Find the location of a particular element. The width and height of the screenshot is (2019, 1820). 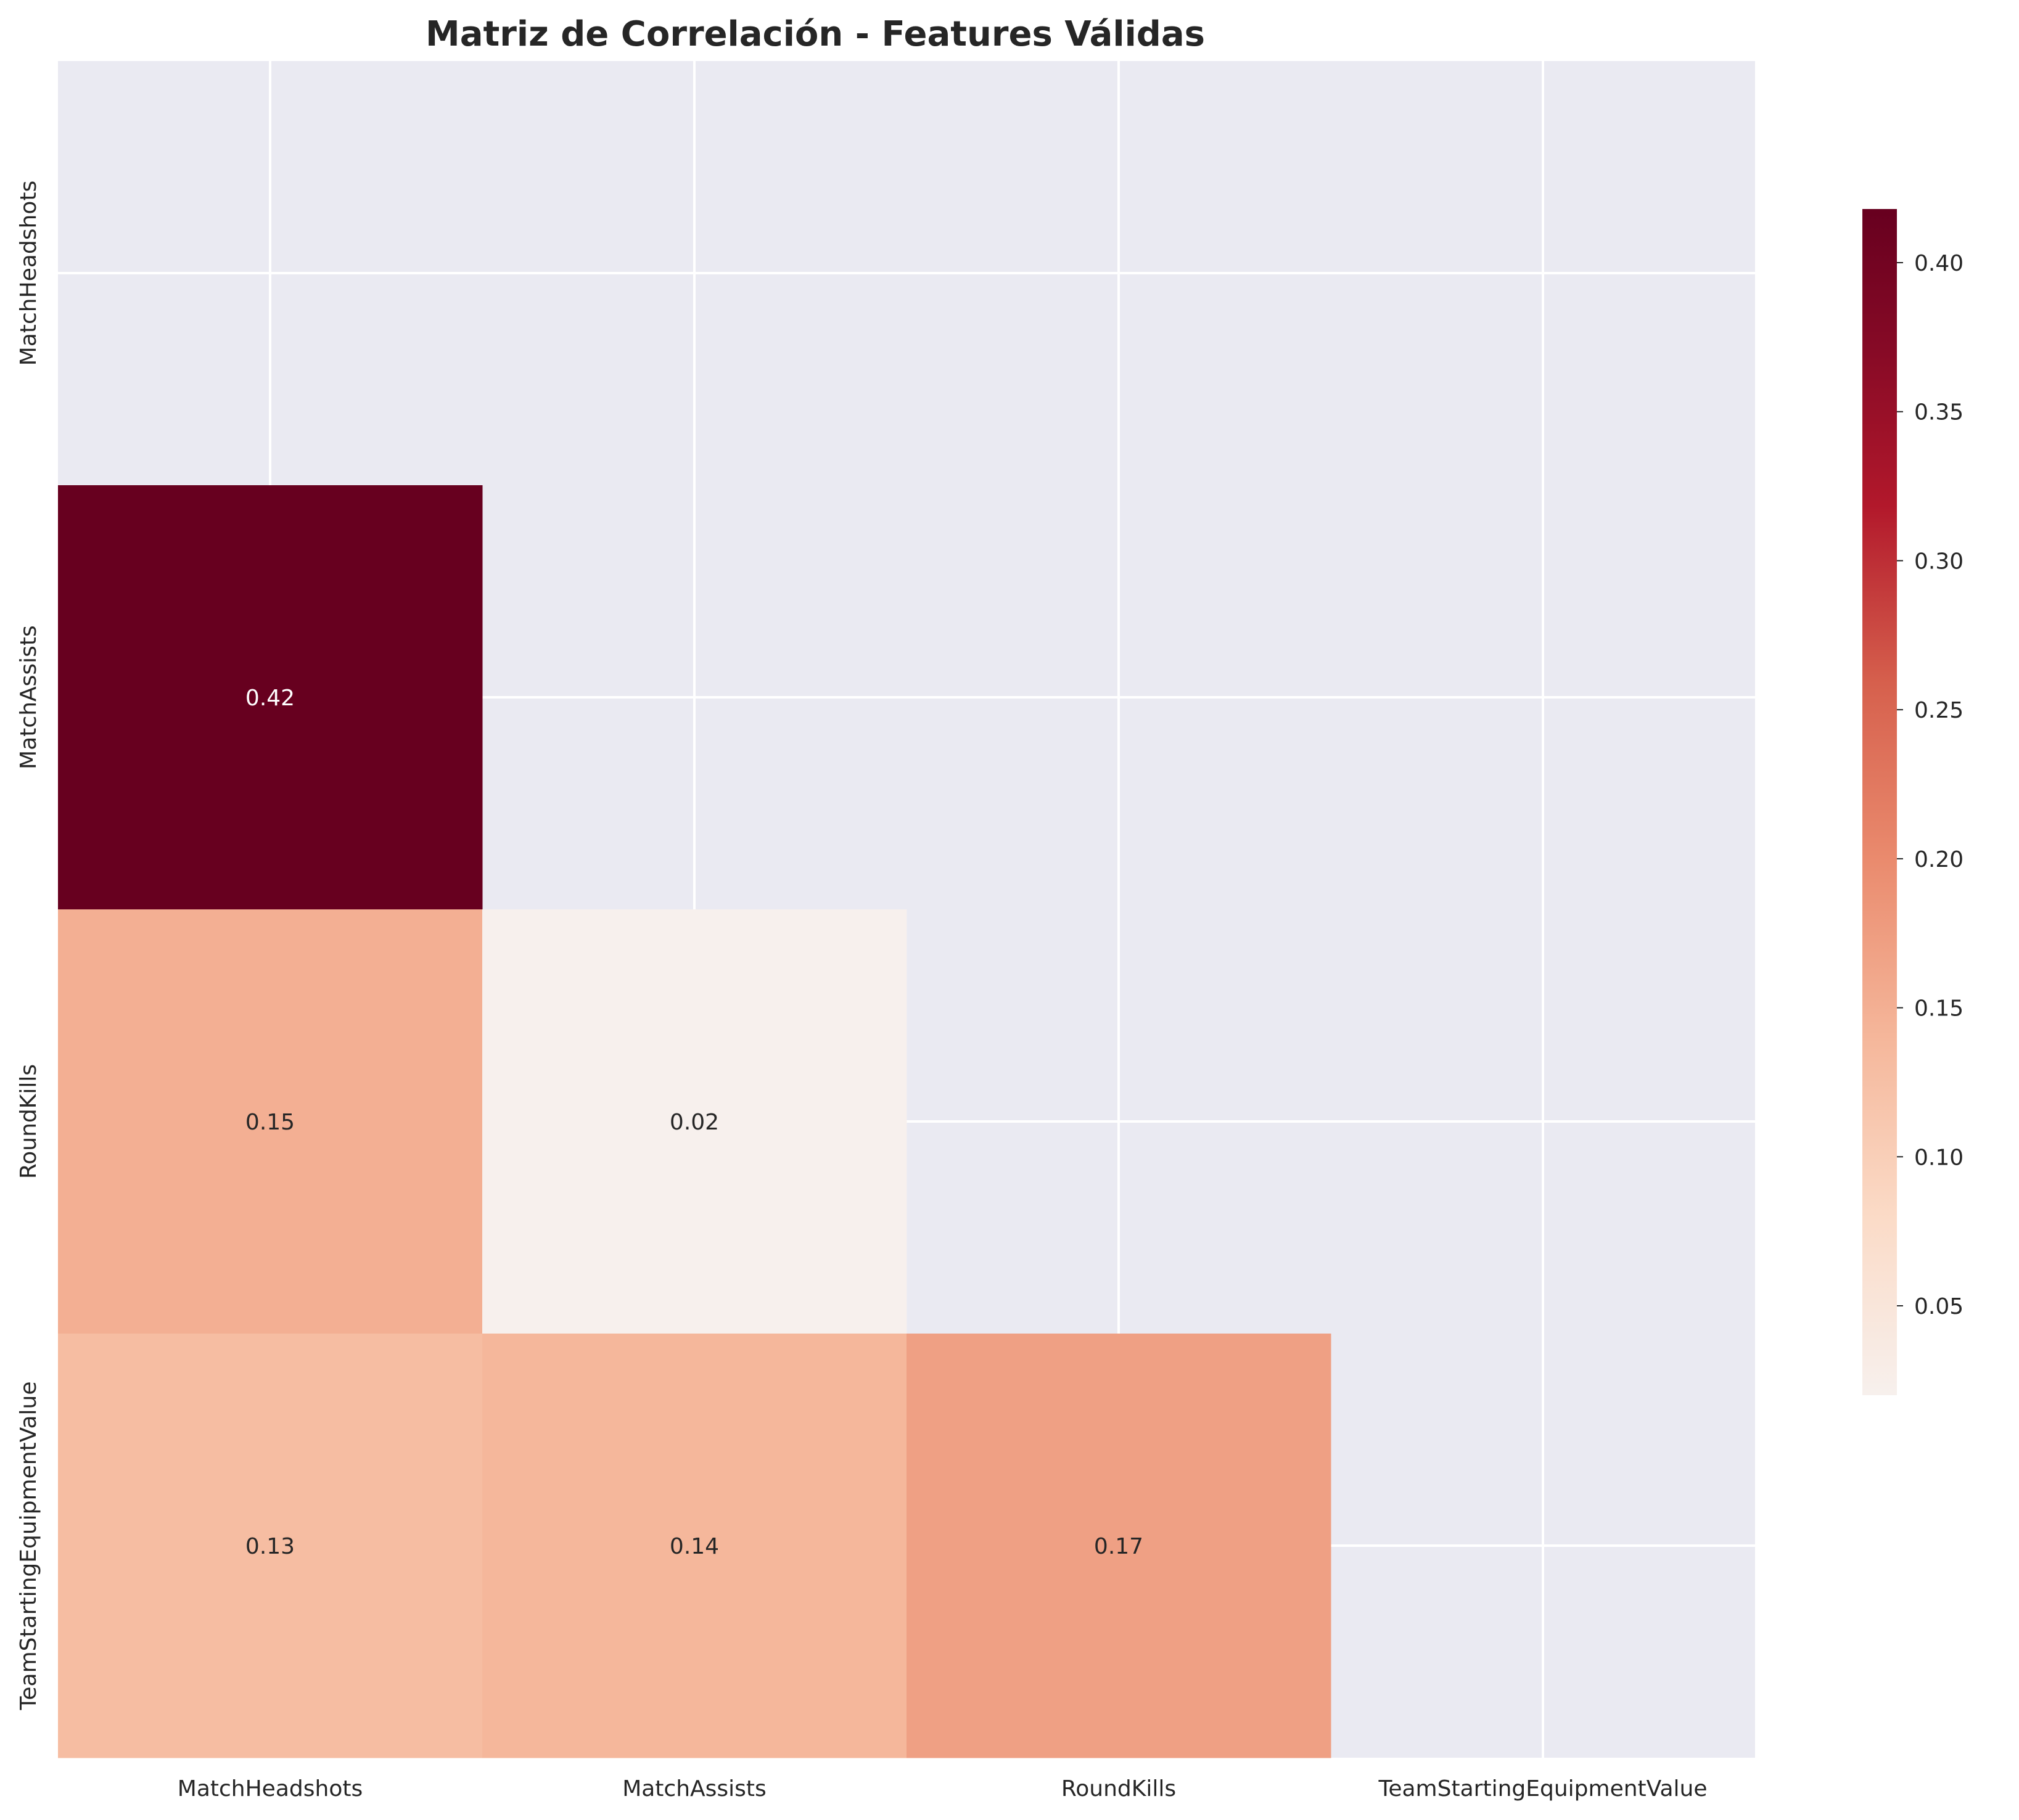

chart-title: Matriz de Correlación - Features Válidas is located at coordinates (815, 34).